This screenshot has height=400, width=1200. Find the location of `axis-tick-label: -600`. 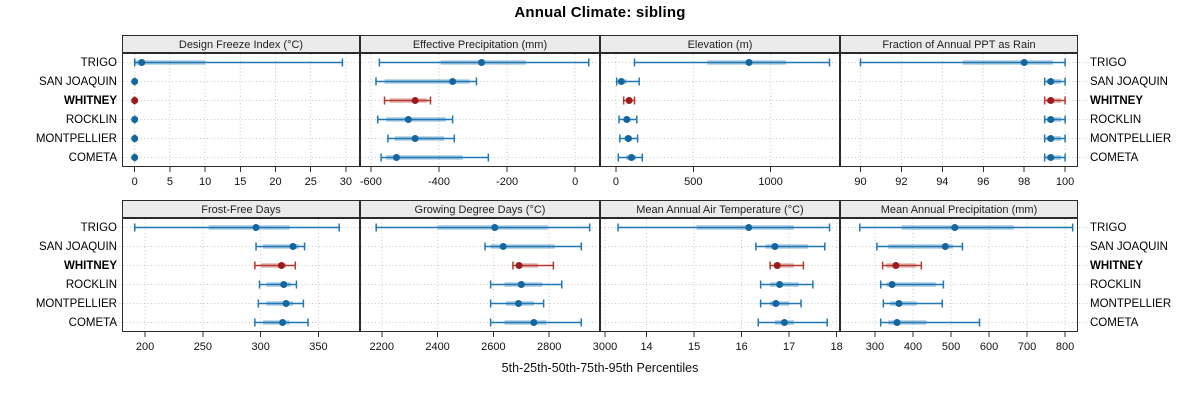

axis-tick-label: -600 is located at coordinates (371, 182).